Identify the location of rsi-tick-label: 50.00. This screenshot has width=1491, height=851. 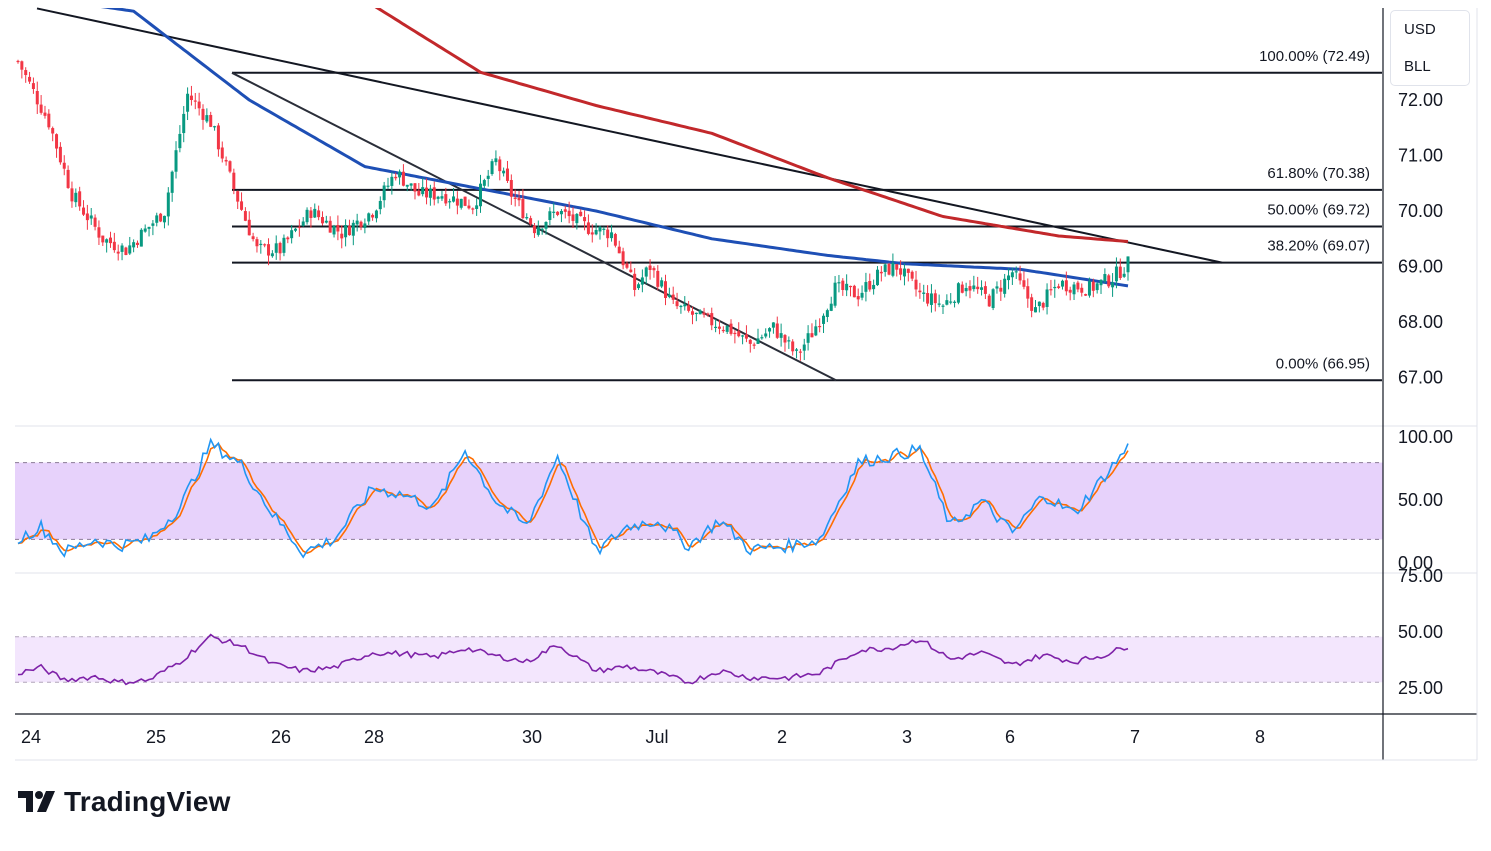
(1420, 632).